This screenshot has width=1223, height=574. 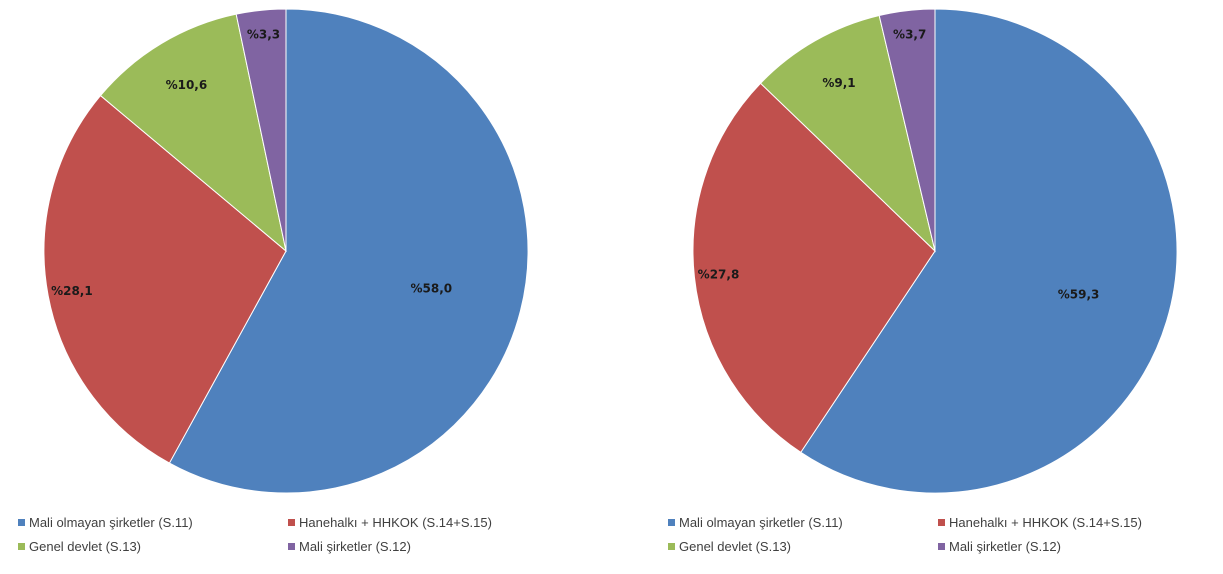 I want to click on data-label: %9,1, so click(x=838, y=83).